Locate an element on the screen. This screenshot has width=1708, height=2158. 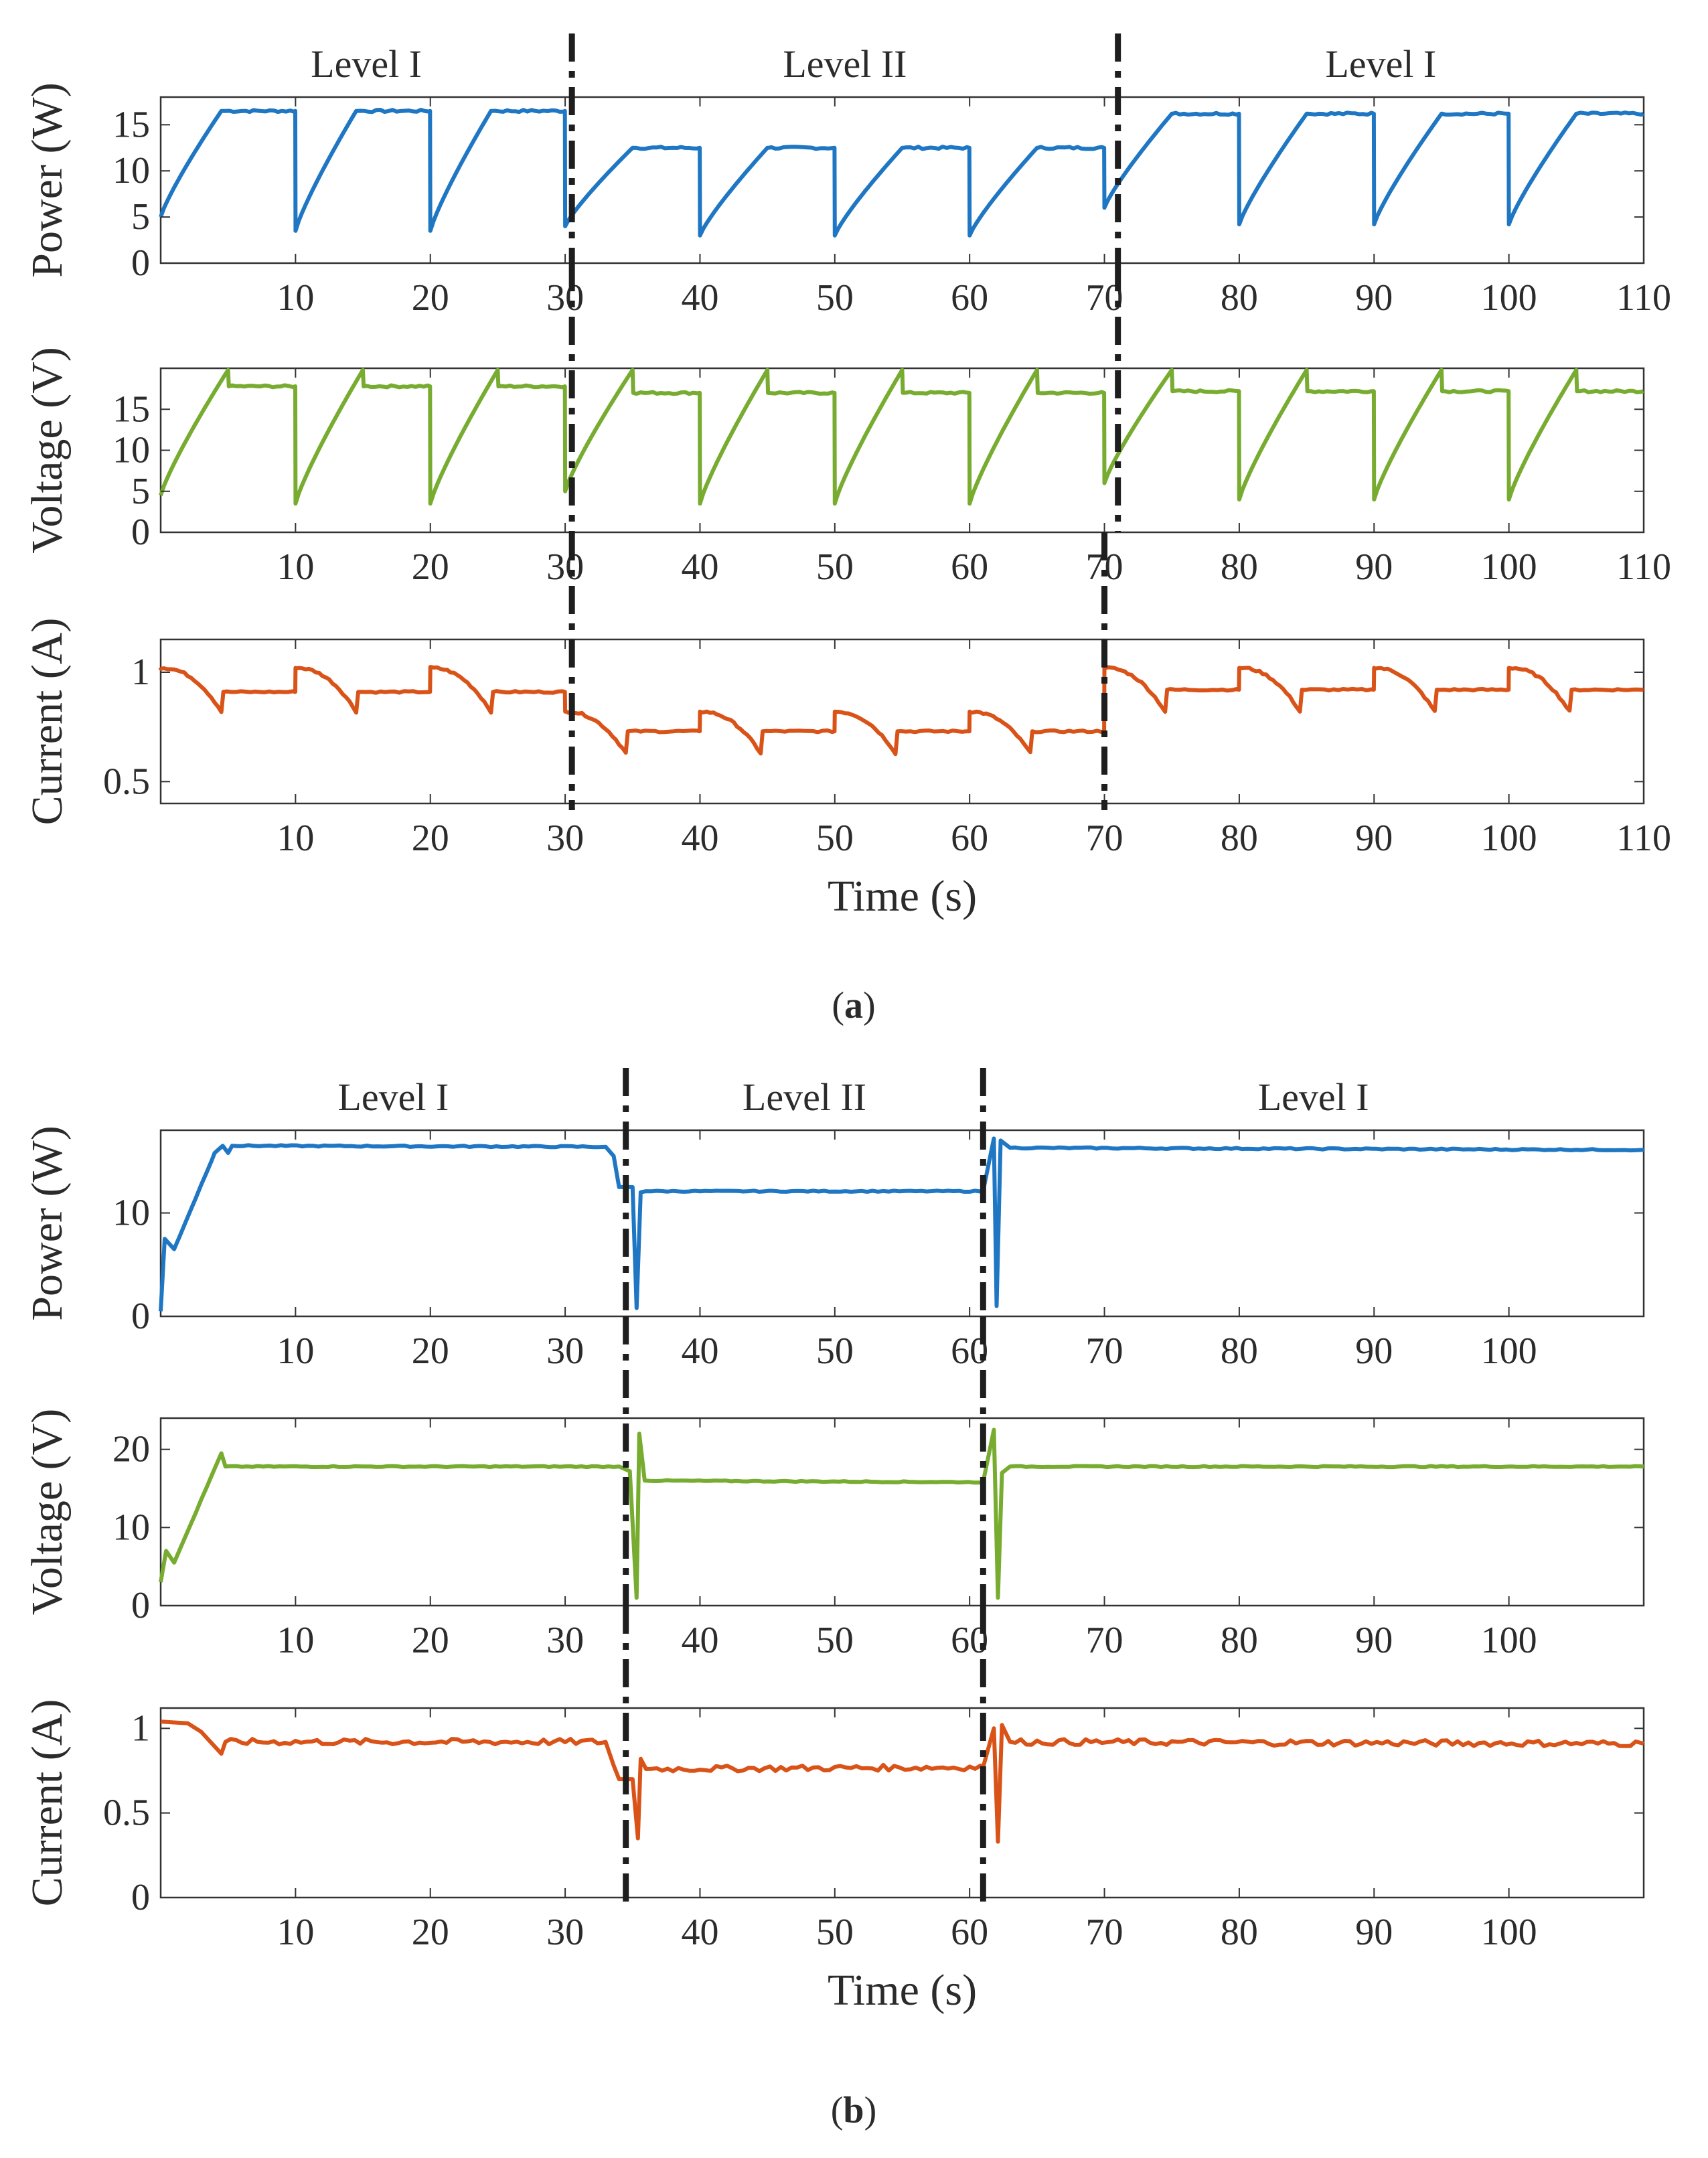
y-tick-label: 20 is located at coordinates (131, 1449).